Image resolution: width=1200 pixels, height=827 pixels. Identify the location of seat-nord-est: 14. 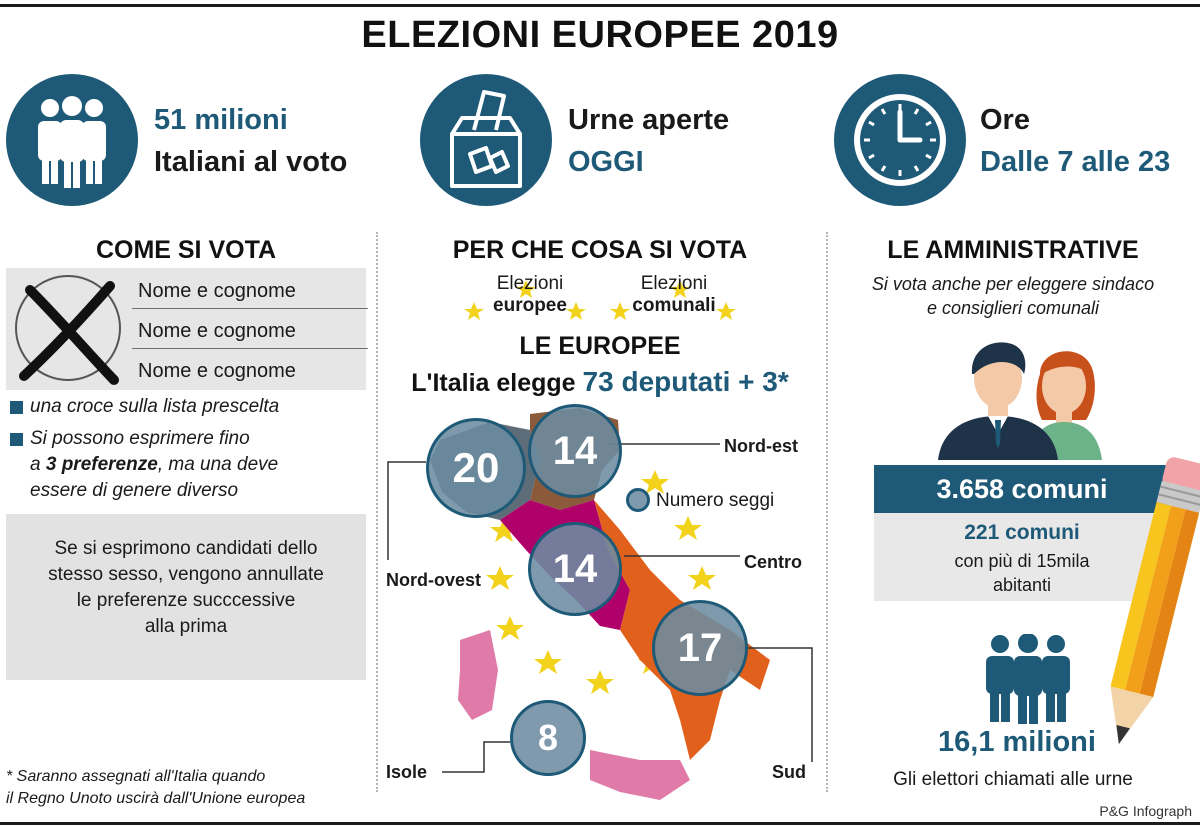
(575, 451).